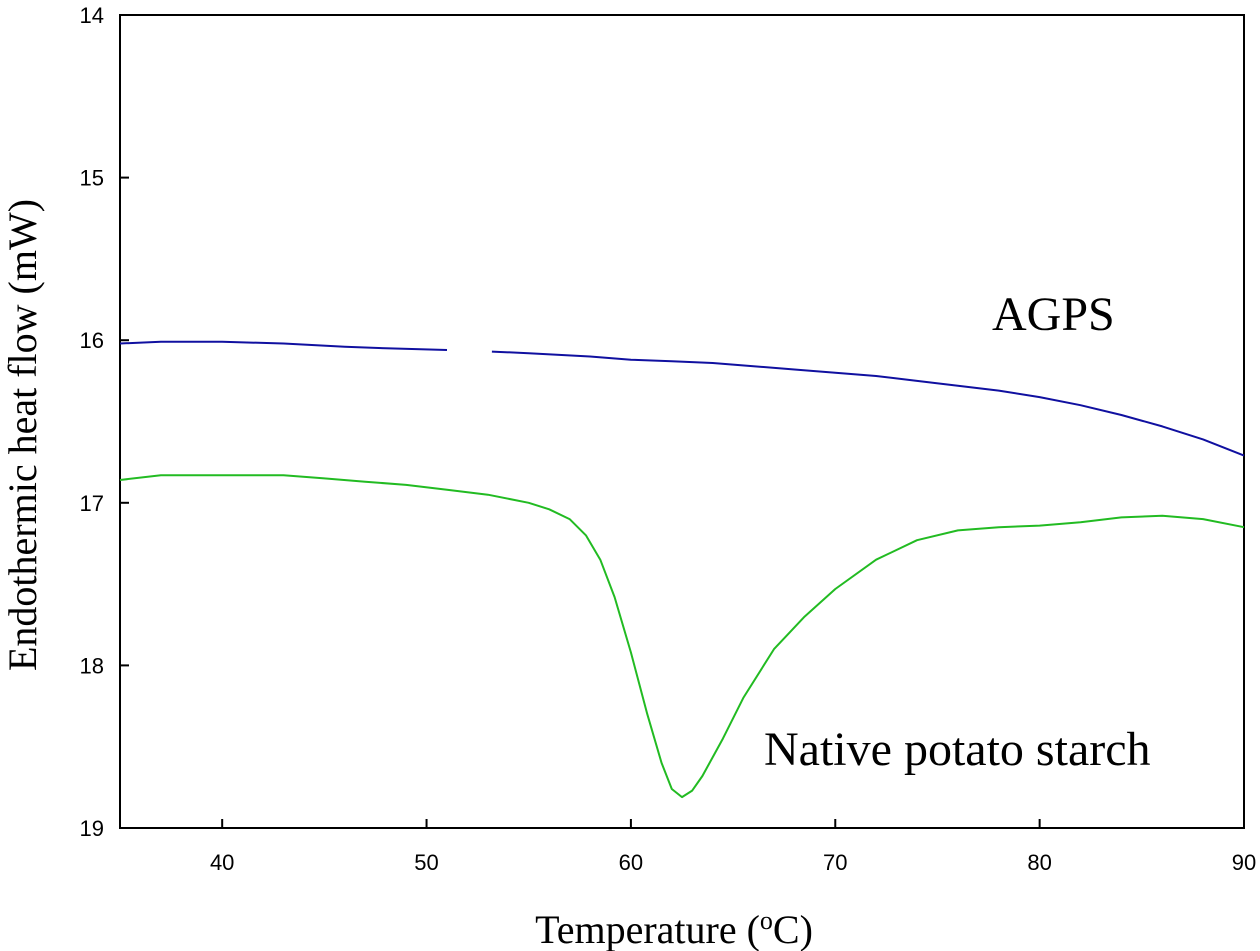 The image size is (1260, 951). What do you see at coordinates (92, 503) in the screenshot?
I see `y-tick-label: 17` at bounding box center [92, 503].